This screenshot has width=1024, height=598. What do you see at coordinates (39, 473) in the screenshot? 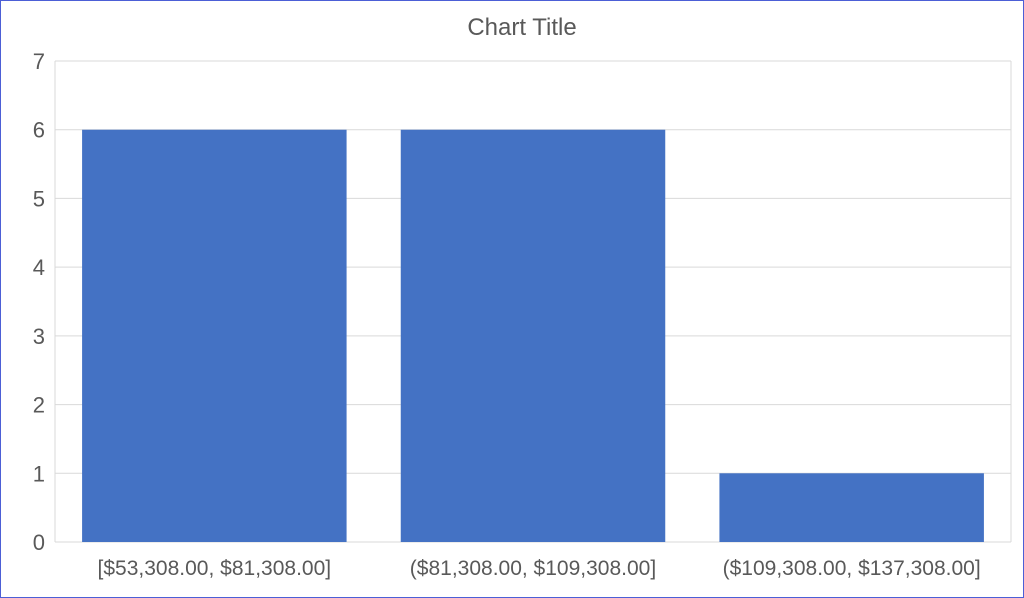
I see `y-tick-label: 1` at bounding box center [39, 473].